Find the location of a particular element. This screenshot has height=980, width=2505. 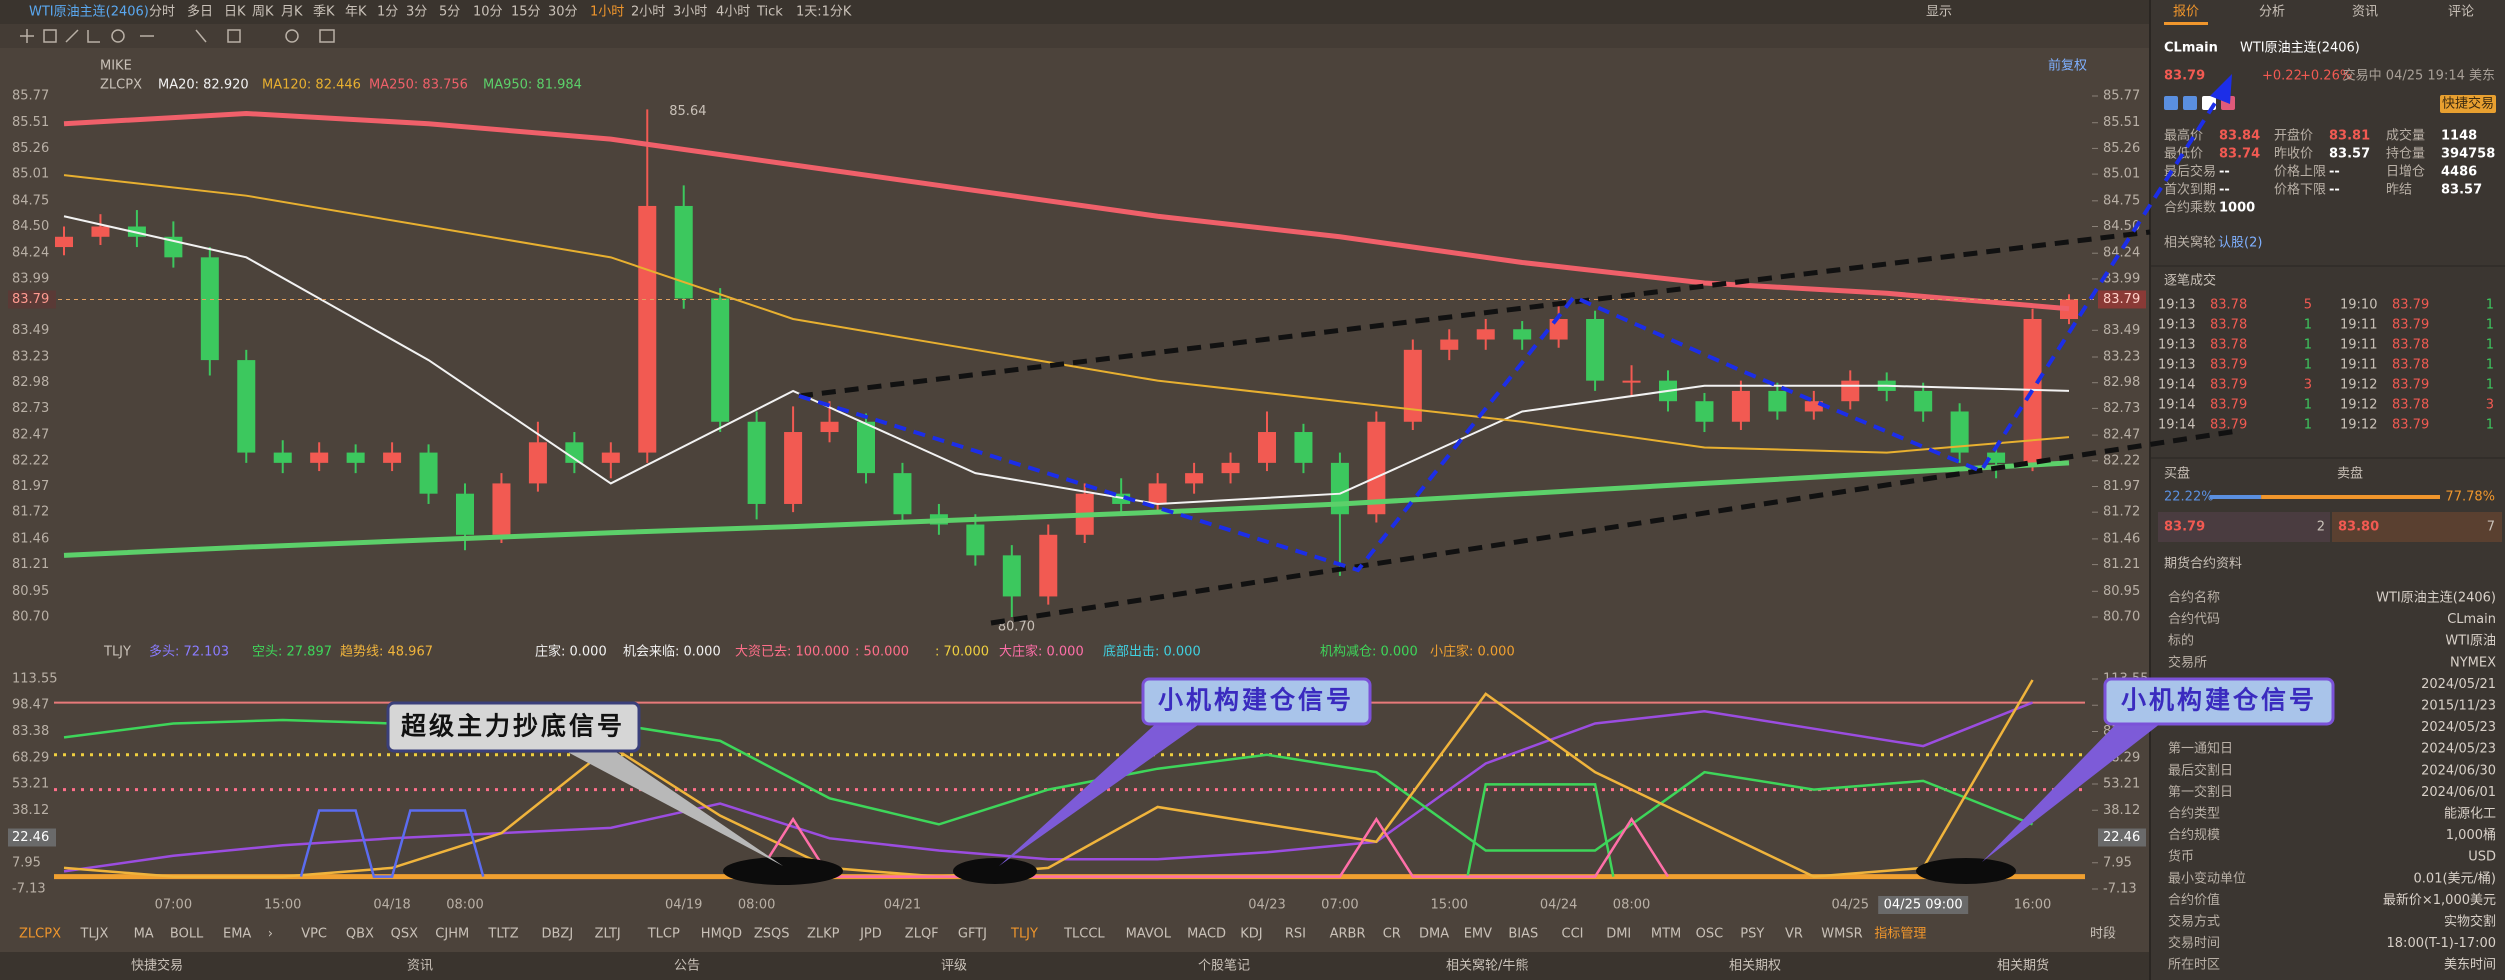

indicator-tab: TLCCL is located at coordinates (1084, 934).